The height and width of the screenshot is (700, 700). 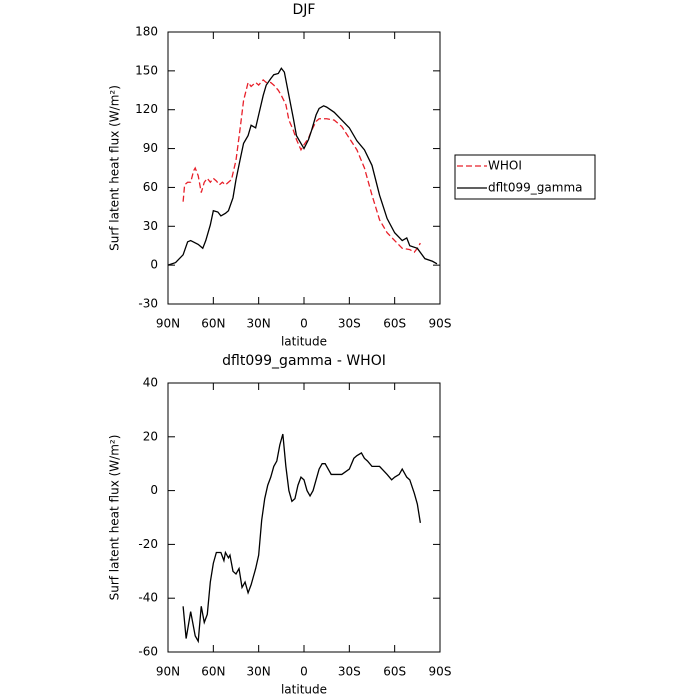 I want to click on y-tick-label: 150, so click(x=146, y=70).